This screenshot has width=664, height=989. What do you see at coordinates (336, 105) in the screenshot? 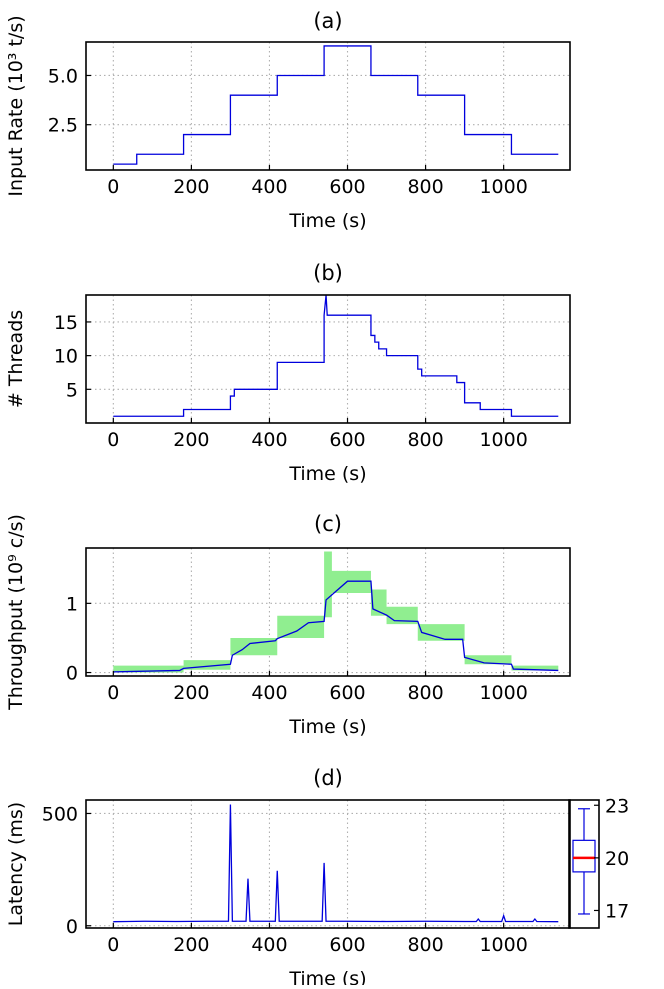
I see `series-line-input-rate` at bounding box center [336, 105].